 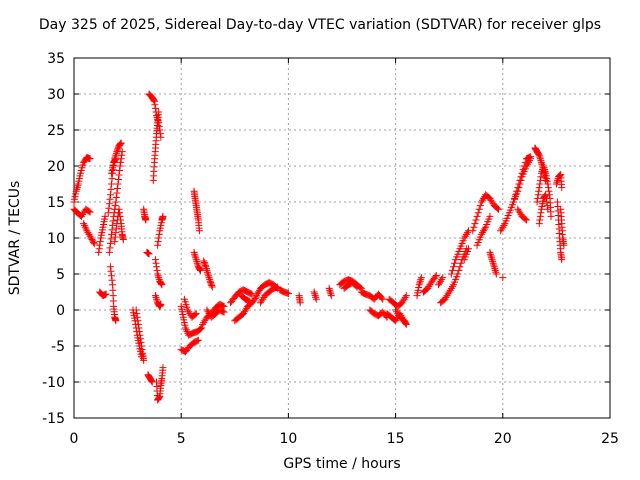 What do you see at coordinates (53, 239) in the screenshot?
I see `y-tick-labels: -15 -10 -5 0 5 10 15 20 25 30 35` at bounding box center [53, 239].